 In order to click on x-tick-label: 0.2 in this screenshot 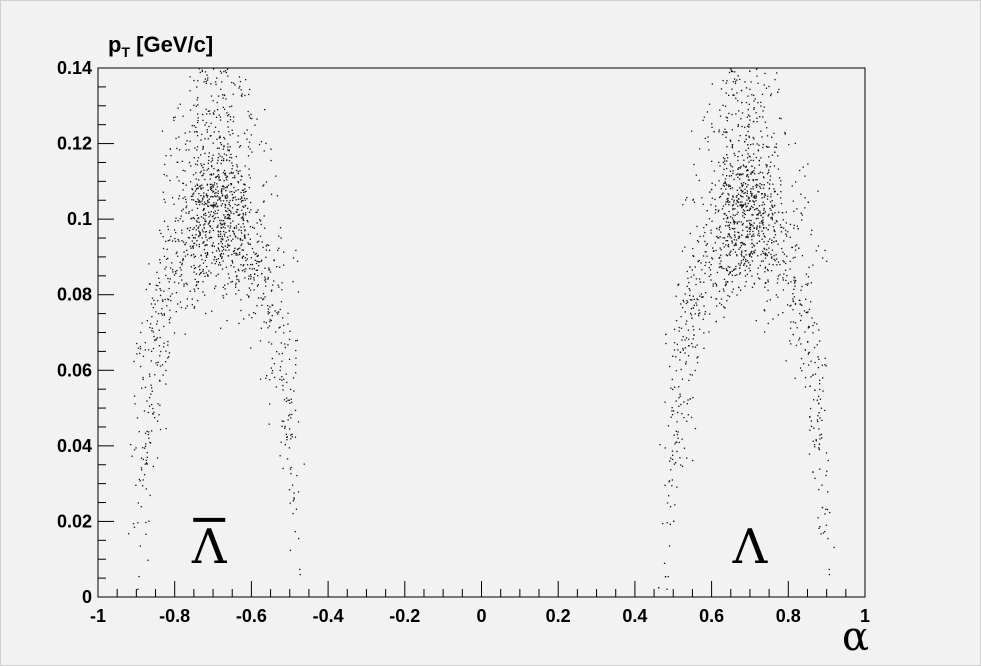, I will do `click(558, 616)`.